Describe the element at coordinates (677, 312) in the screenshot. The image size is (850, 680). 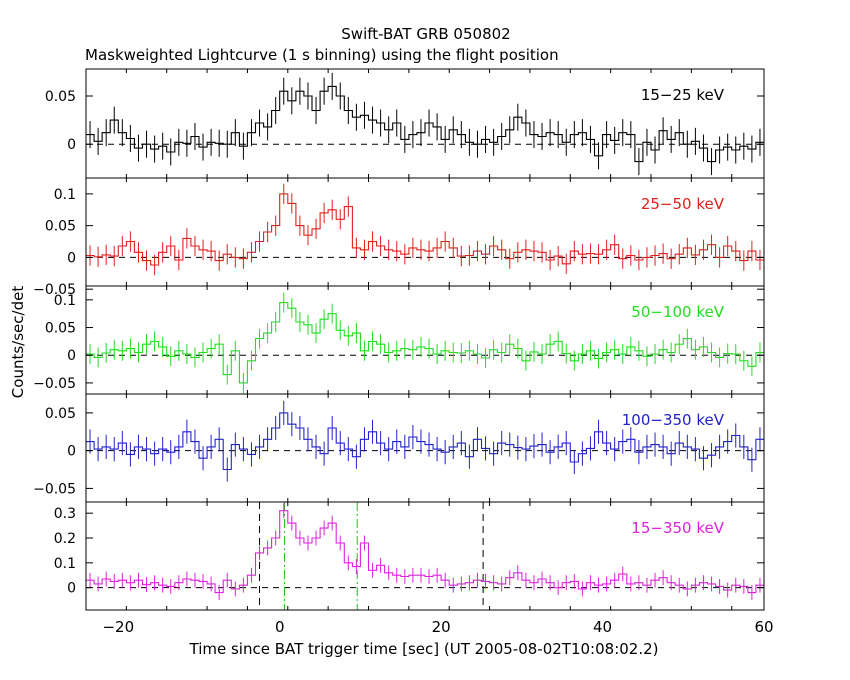
I see `band-label: 50−100 keV` at that location.